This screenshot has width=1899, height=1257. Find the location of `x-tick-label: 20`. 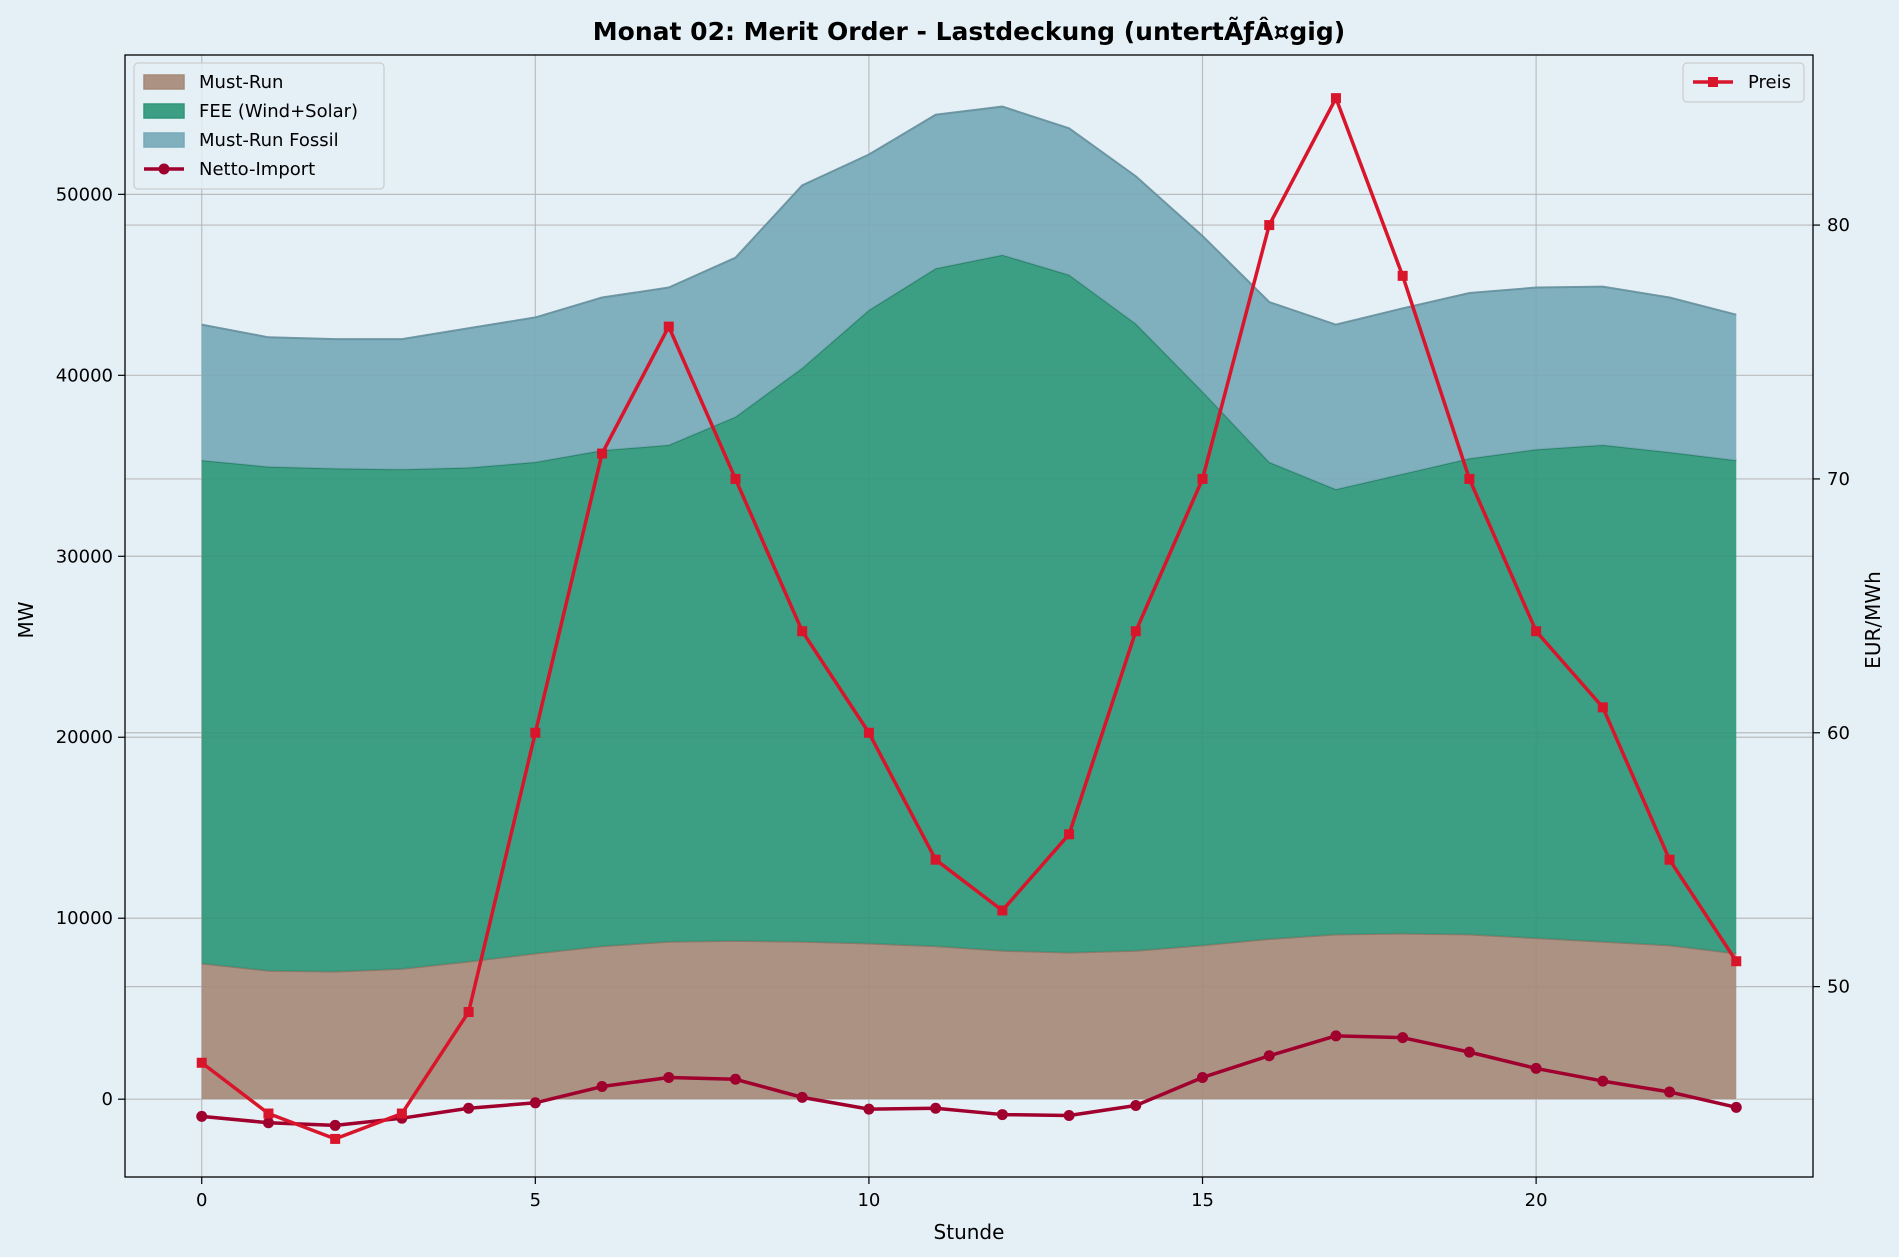

x-tick-label: 20 is located at coordinates (1536, 1200).